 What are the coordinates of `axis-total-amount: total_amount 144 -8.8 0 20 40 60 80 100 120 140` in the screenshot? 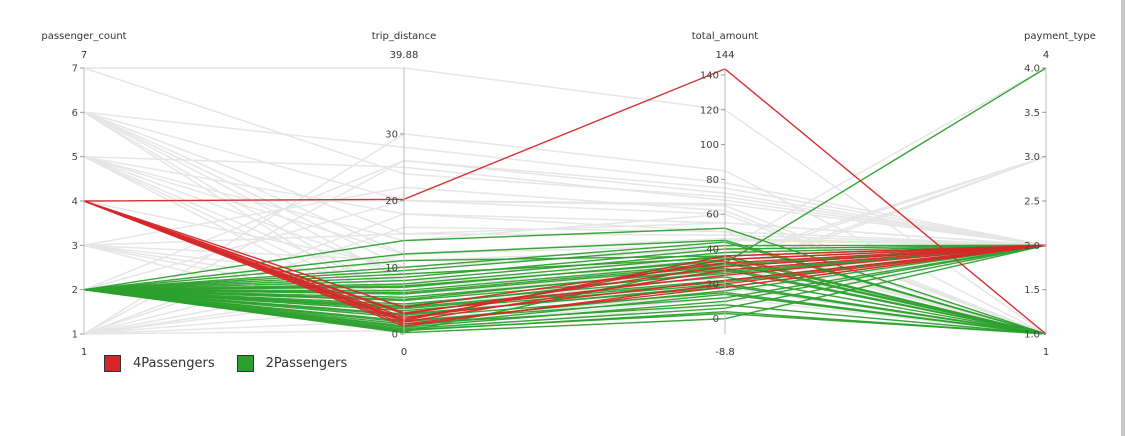 It's located at (725, 194).